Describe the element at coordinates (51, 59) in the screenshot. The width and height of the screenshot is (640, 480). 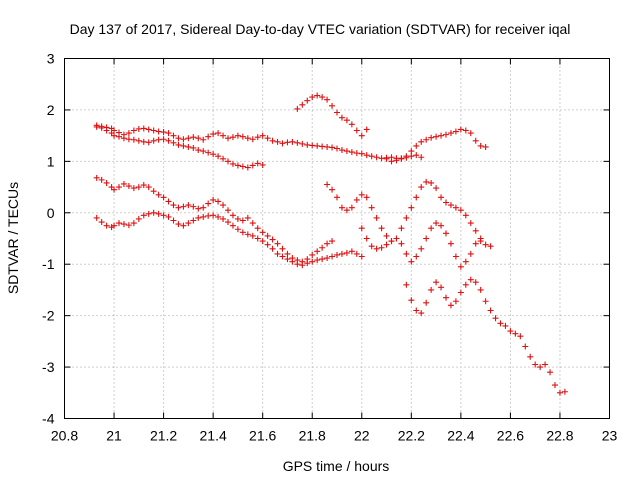
I see `y-tick-label: 3` at that location.